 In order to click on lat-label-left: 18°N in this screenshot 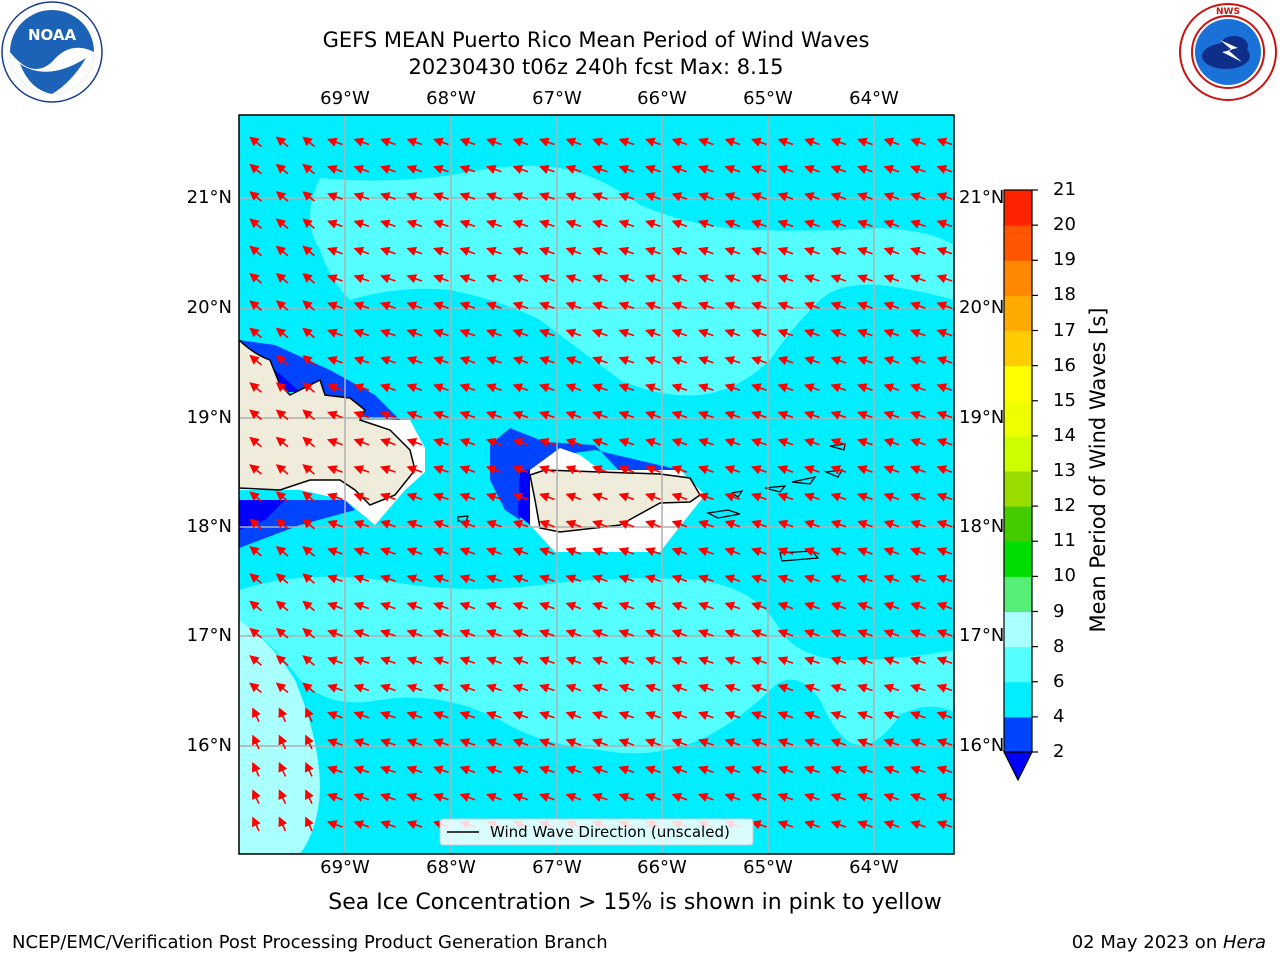, I will do `click(209, 526)`.